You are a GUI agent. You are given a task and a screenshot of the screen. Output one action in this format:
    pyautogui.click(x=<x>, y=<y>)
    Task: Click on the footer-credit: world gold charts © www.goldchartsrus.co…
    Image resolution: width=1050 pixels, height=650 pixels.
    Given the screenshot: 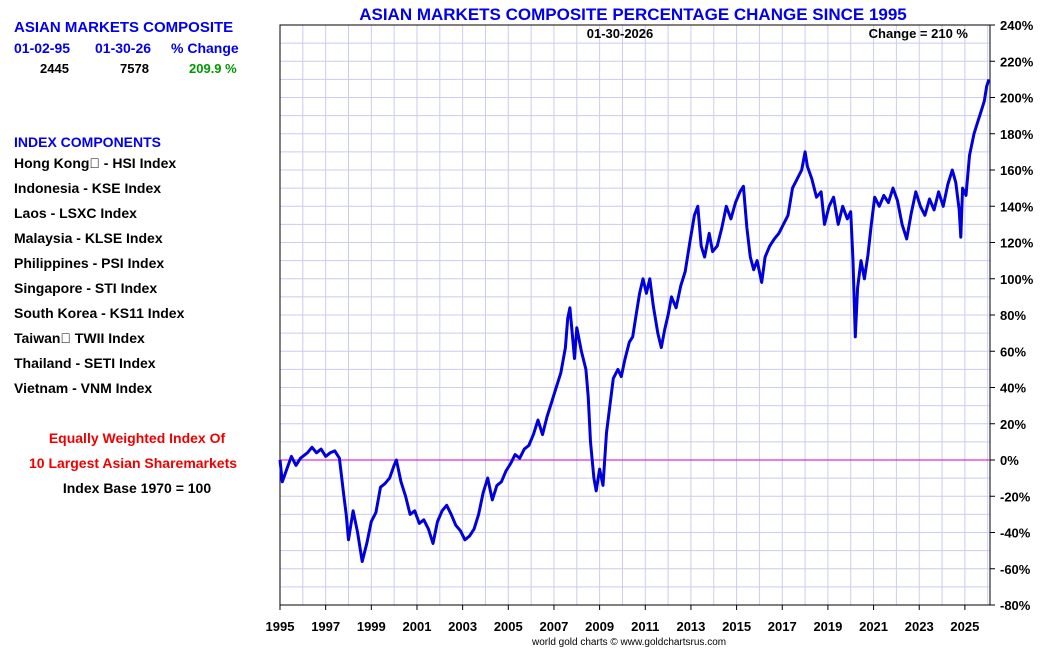 What is the action you would take?
    pyautogui.click(x=629, y=642)
    